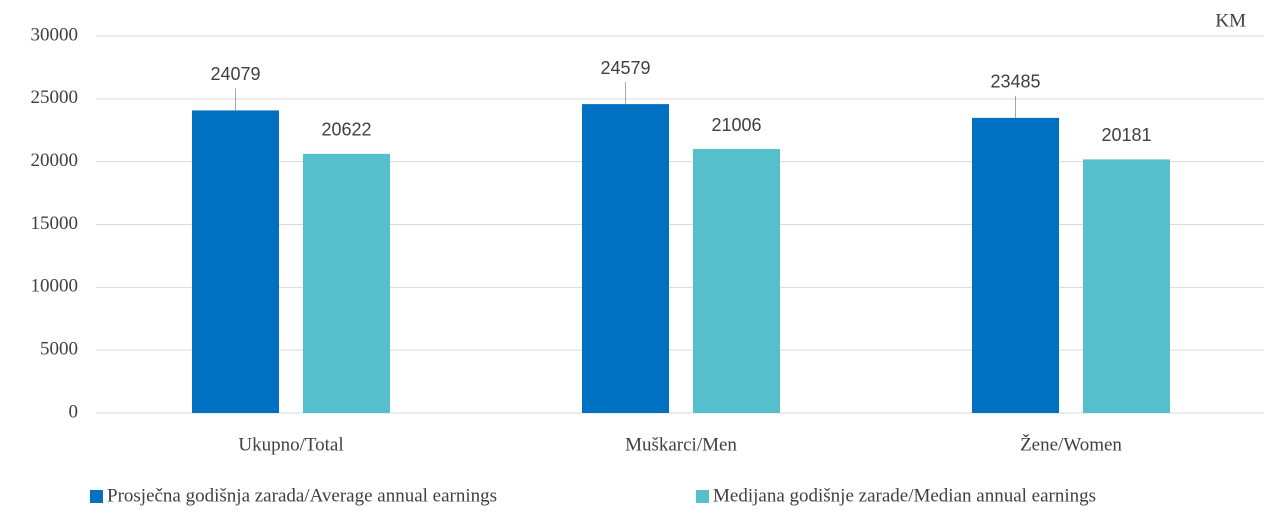 This screenshot has height=514, width=1264. Describe the element at coordinates (59, 349) in the screenshot. I see `y-tick-label: 5000` at that location.